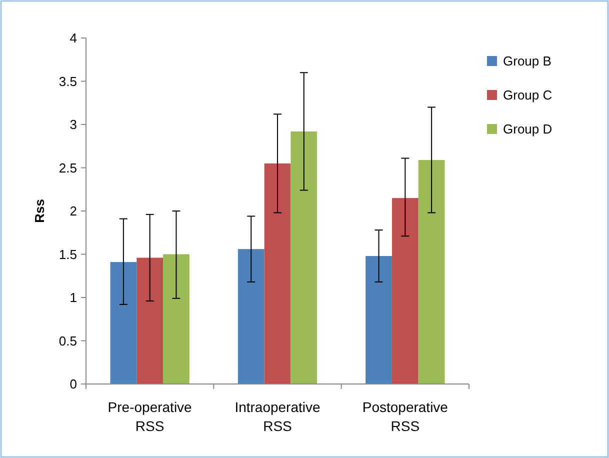 This screenshot has width=609, height=458. I want to click on x-tick-label: Postoperative RSS, so click(405, 416).